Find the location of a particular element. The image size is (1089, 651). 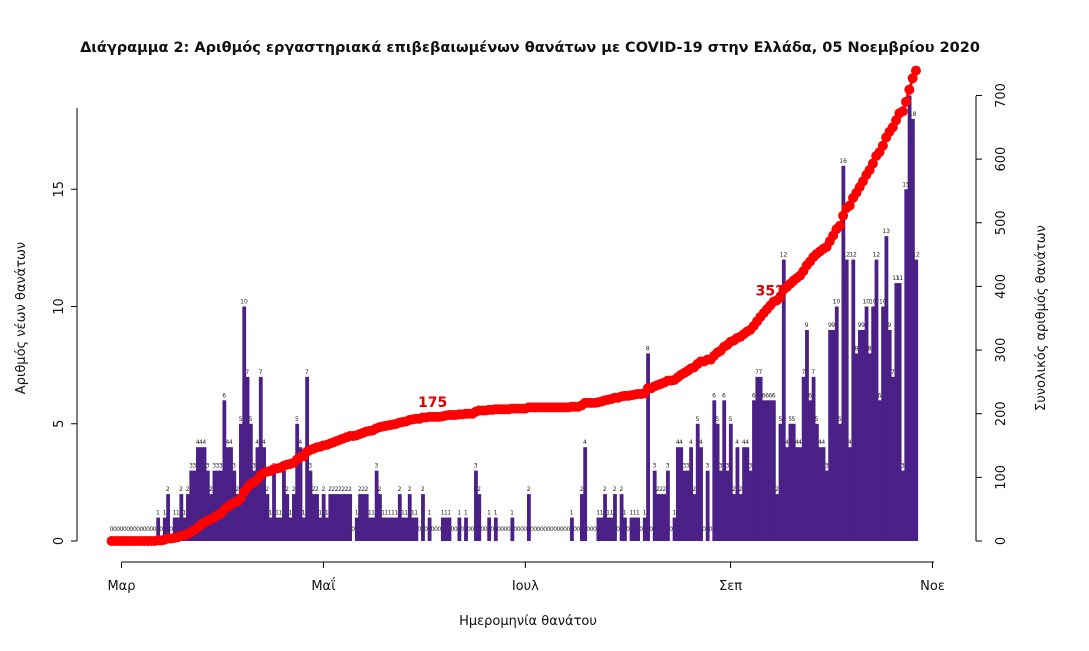

bar-value-label: 9 is located at coordinates (807, 325).